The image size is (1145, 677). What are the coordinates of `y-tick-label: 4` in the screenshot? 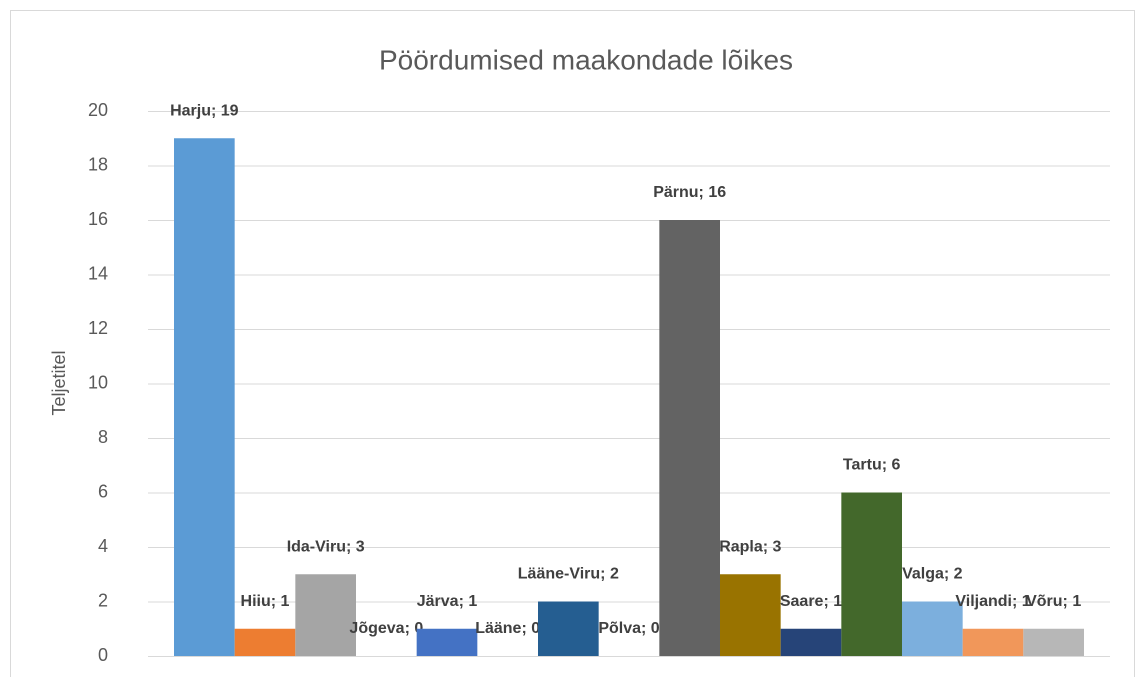 It's located at (103, 546).